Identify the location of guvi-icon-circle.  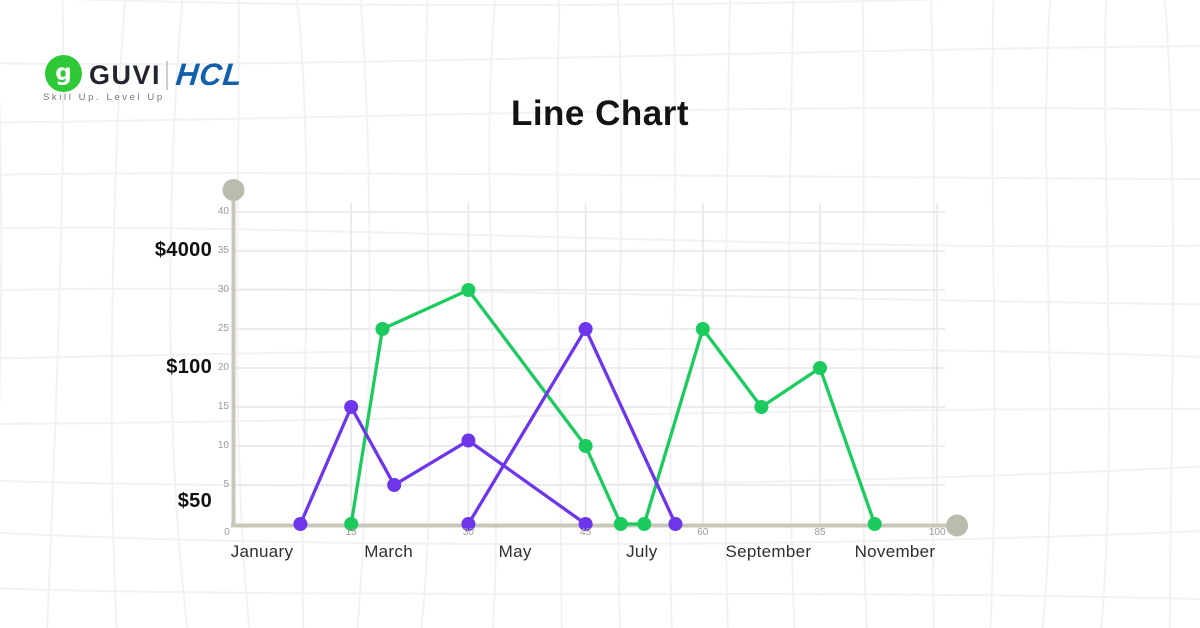
(63, 73).